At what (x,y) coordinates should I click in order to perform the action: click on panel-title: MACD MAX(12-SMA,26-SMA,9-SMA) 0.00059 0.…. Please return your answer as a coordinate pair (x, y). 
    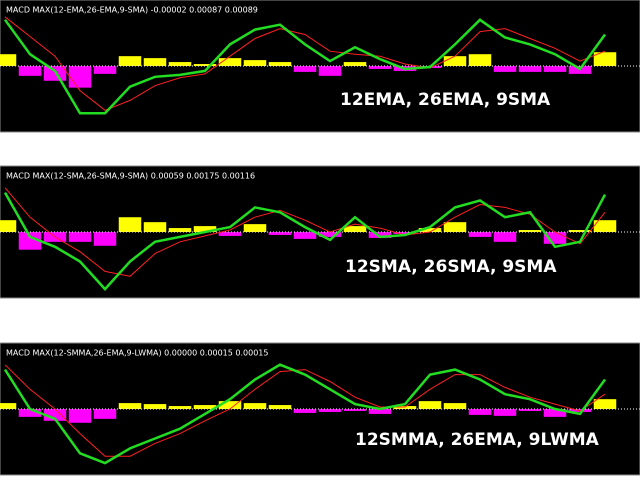
    Looking at the image, I should click on (130, 176).